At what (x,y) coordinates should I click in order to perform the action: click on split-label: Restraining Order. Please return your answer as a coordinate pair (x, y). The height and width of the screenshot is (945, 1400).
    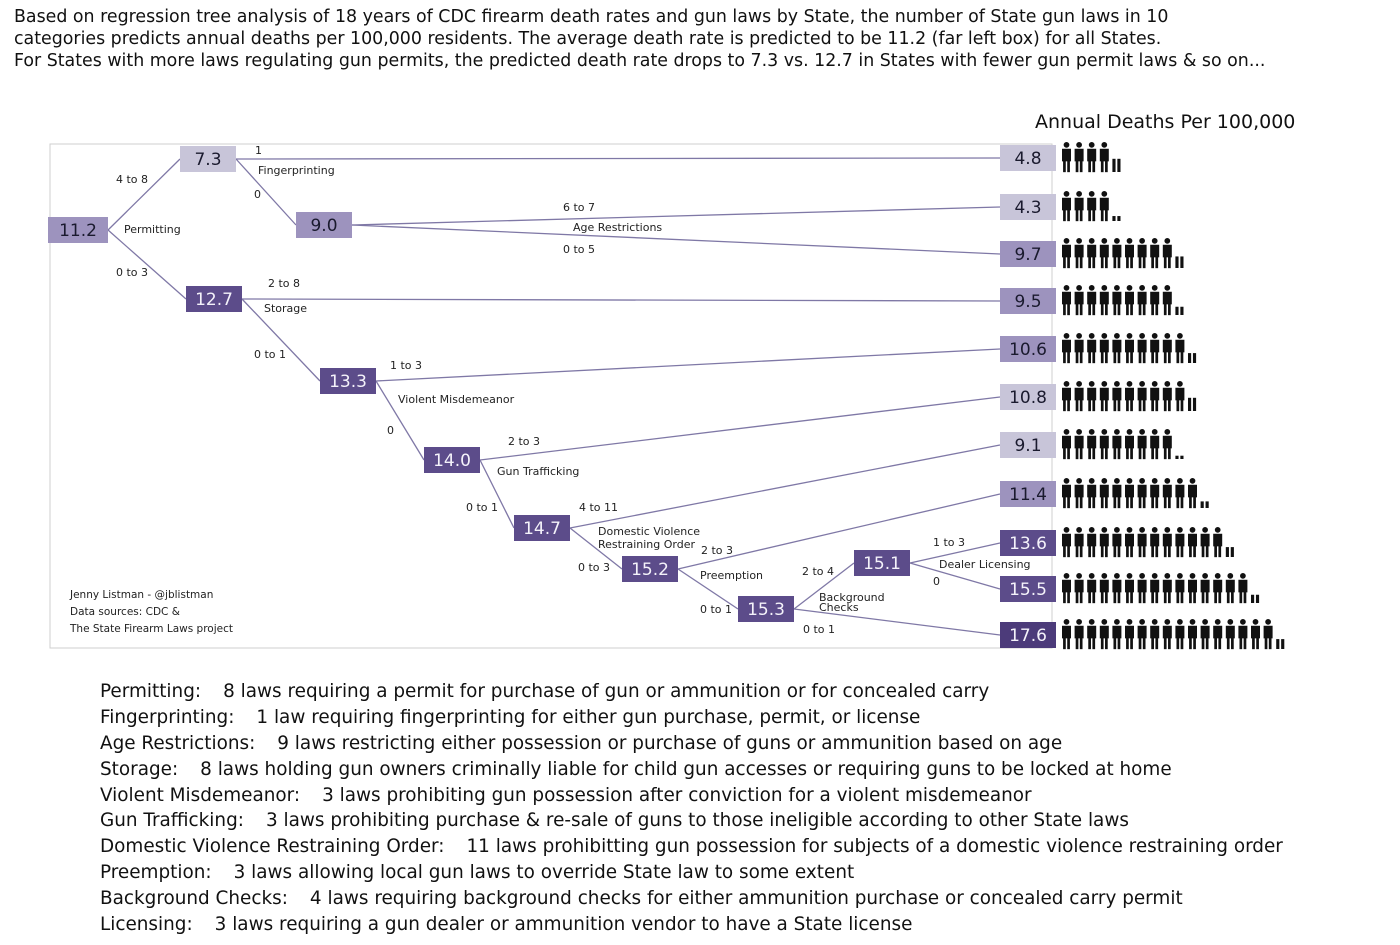
    Looking at the image, I should click on (646, 544).